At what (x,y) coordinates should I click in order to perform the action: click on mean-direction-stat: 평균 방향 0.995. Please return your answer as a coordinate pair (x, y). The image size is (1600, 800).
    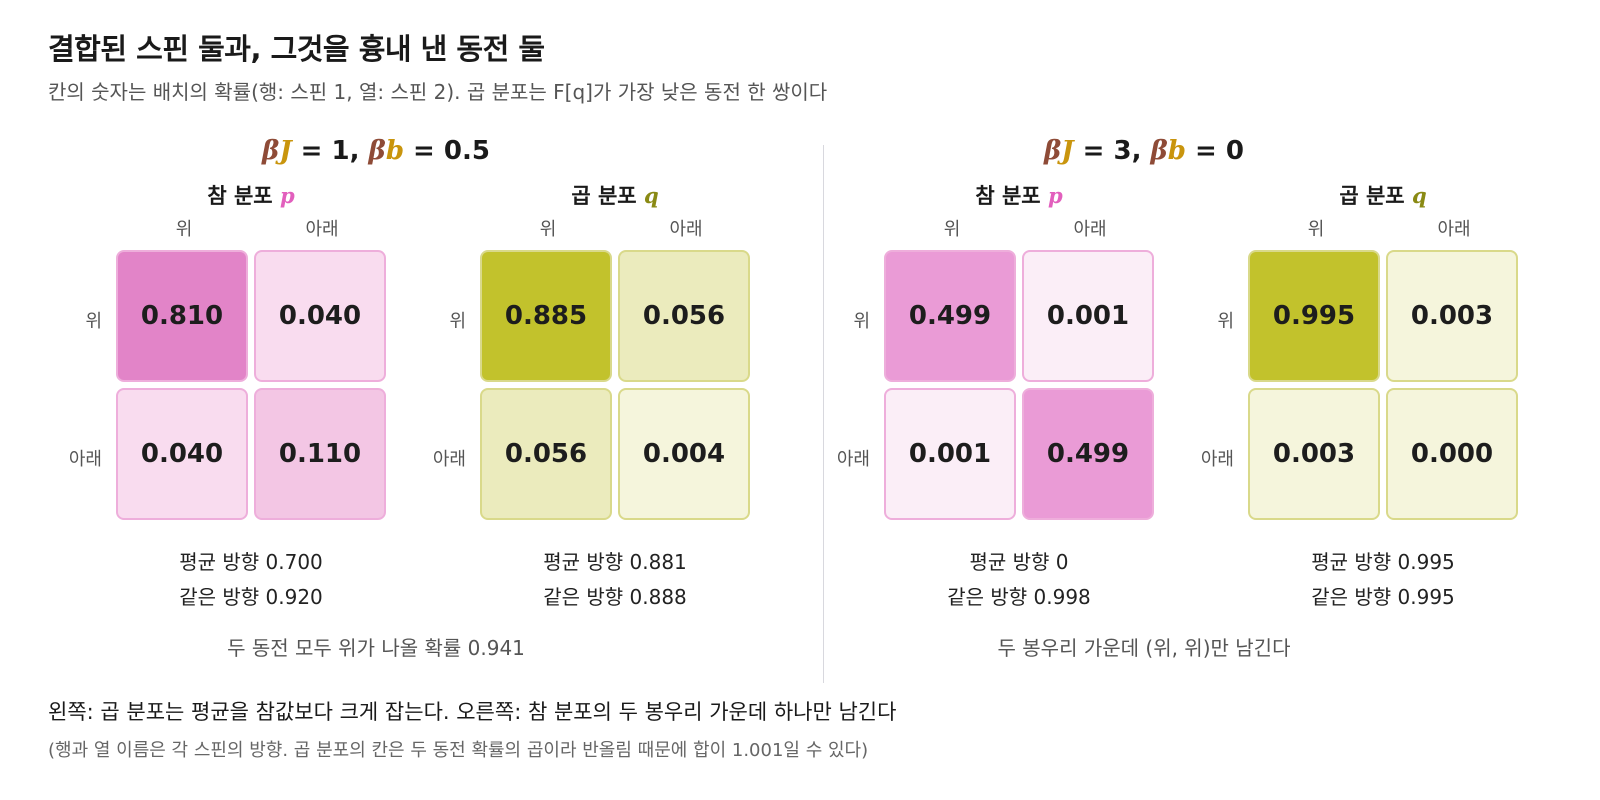
    Looking at the image, I should click on (1383, 562).